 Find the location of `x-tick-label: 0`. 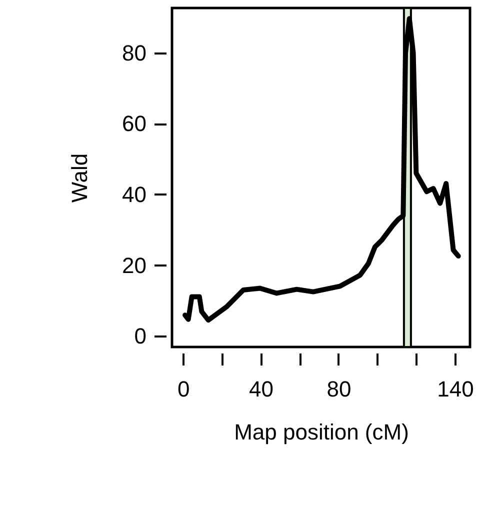

x-tick-label: 0 is located at coordinates (183, 389).